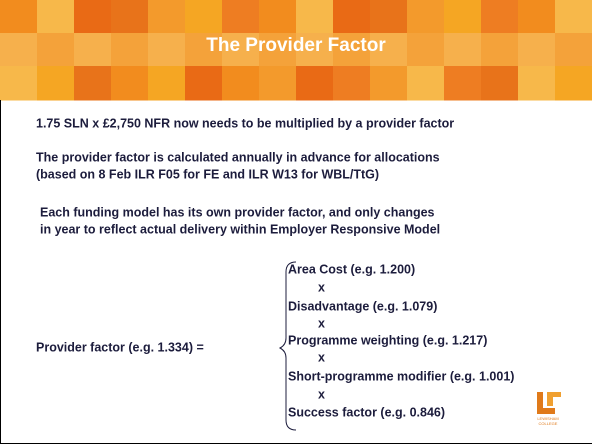  I want to click on factor: Area Cost (e.g. 1.200), so click(351, 269).